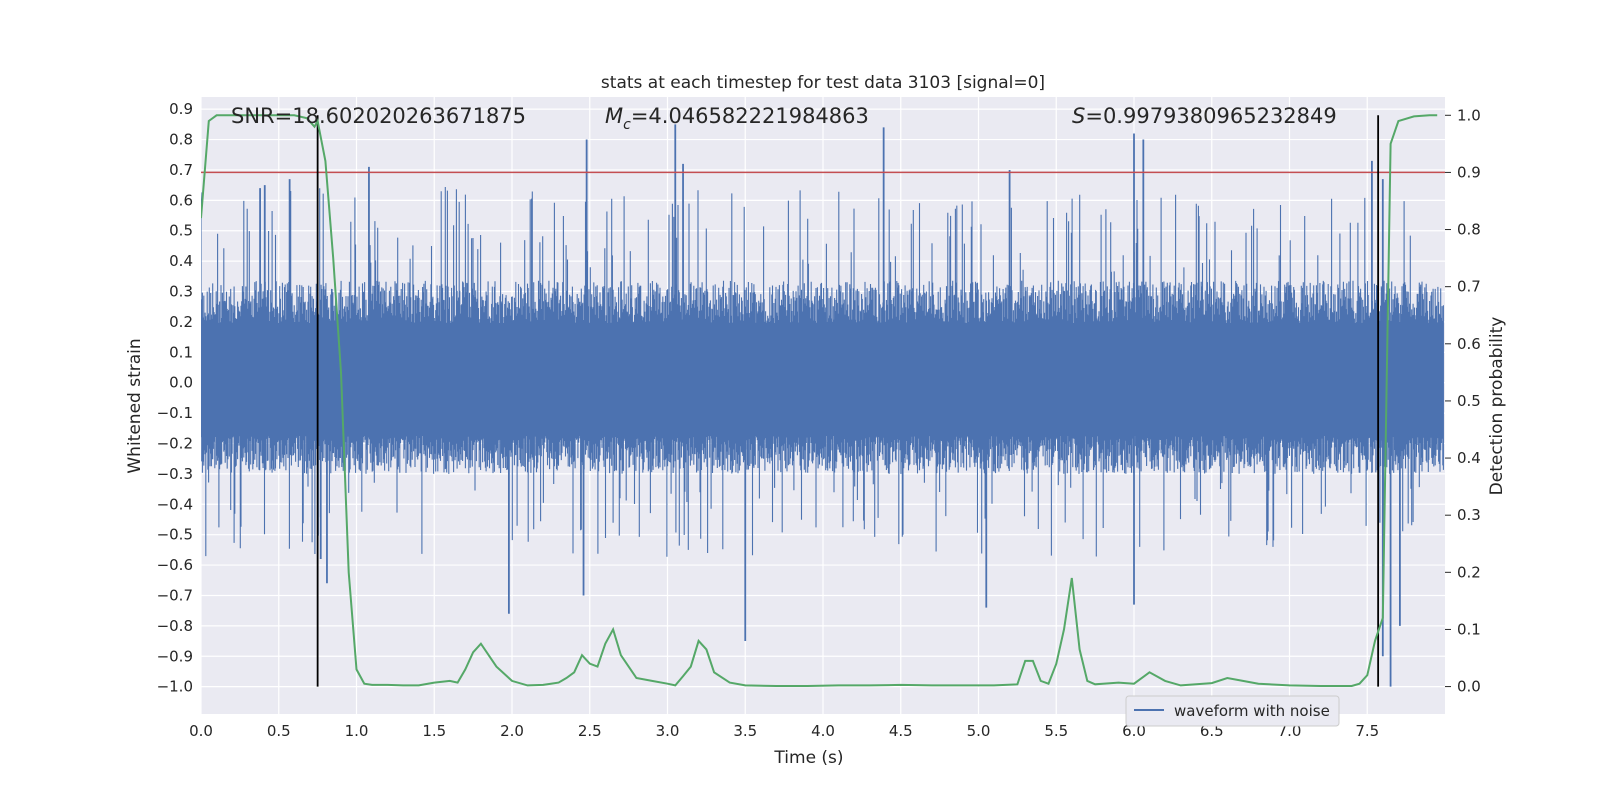 The image size is (1600, 800). Describe the element at coordinates (175, 687) in the screenshot. I see `y-left-tick-label: −1.0` at that location.